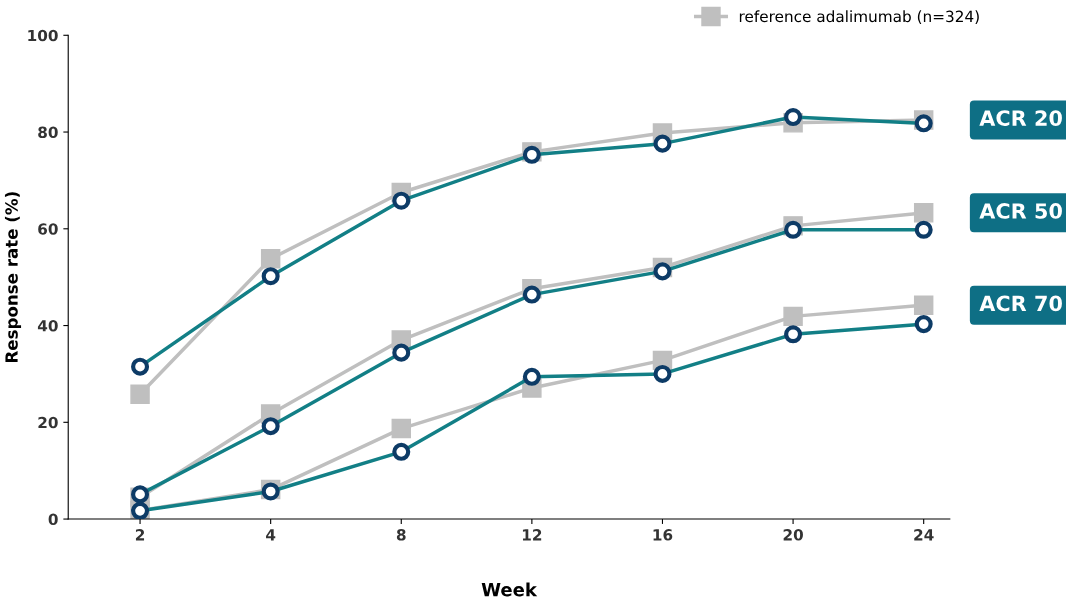  Describe the element at coordinates (663, 535) in the screenshot. I see `x-tick-label: 16` at that location.